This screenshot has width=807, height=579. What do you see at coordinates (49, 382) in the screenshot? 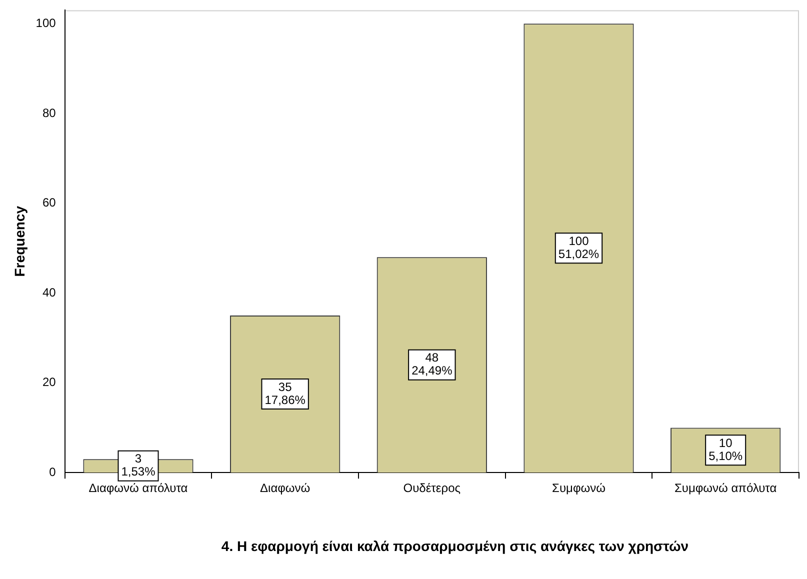
I see `y-tick-label: 20` at bounding box center [49, 382].